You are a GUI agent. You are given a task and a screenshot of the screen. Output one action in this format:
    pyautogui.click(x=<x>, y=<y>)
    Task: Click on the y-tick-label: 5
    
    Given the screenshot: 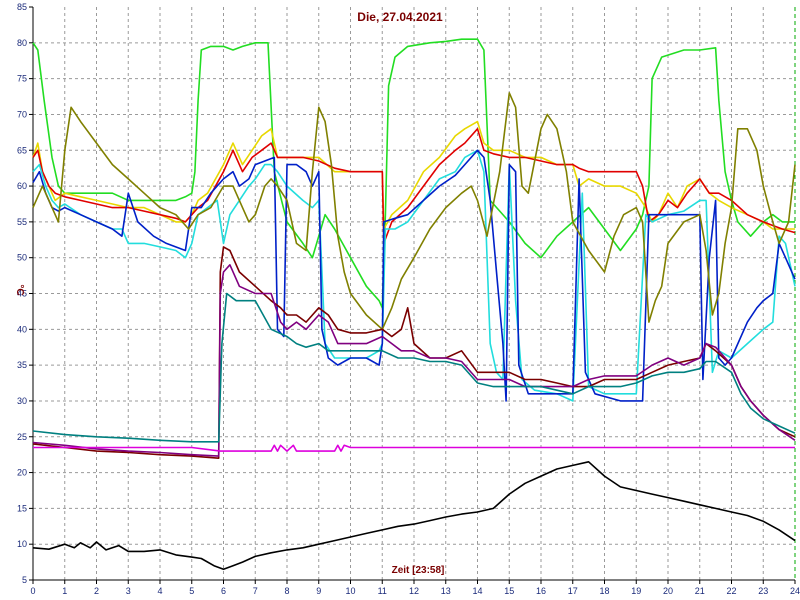 What is the action you would take?
    pyautogui.click(x=24, y=580)
    